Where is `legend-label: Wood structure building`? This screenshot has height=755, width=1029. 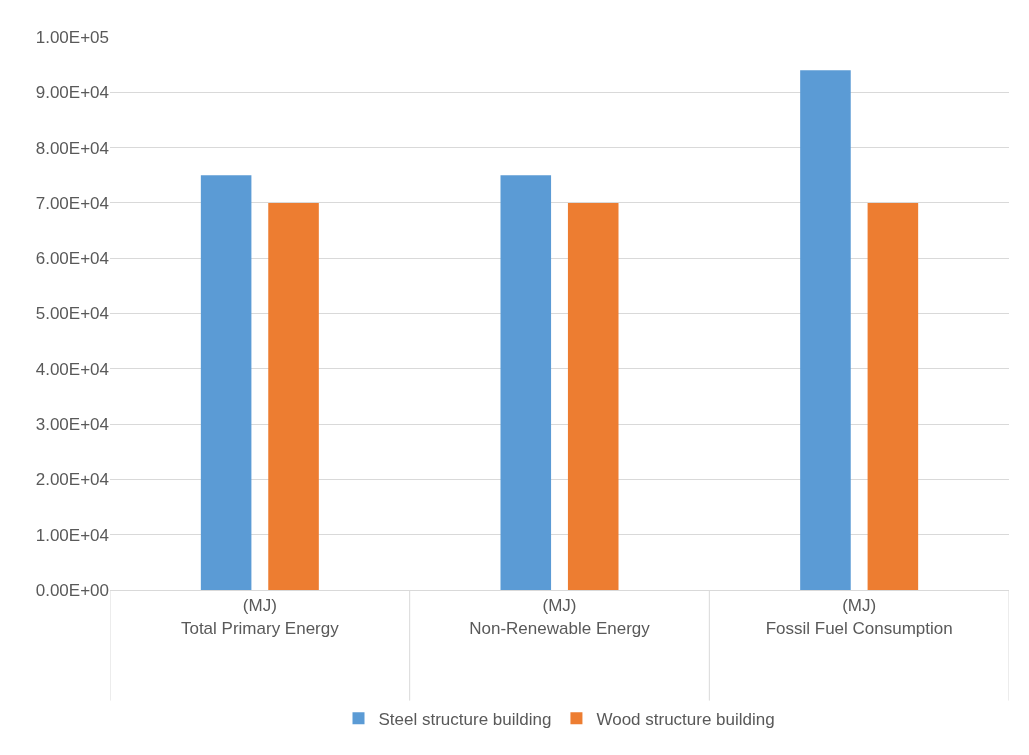 legend-label: Wood structure building is located at coordinates (685, 719).